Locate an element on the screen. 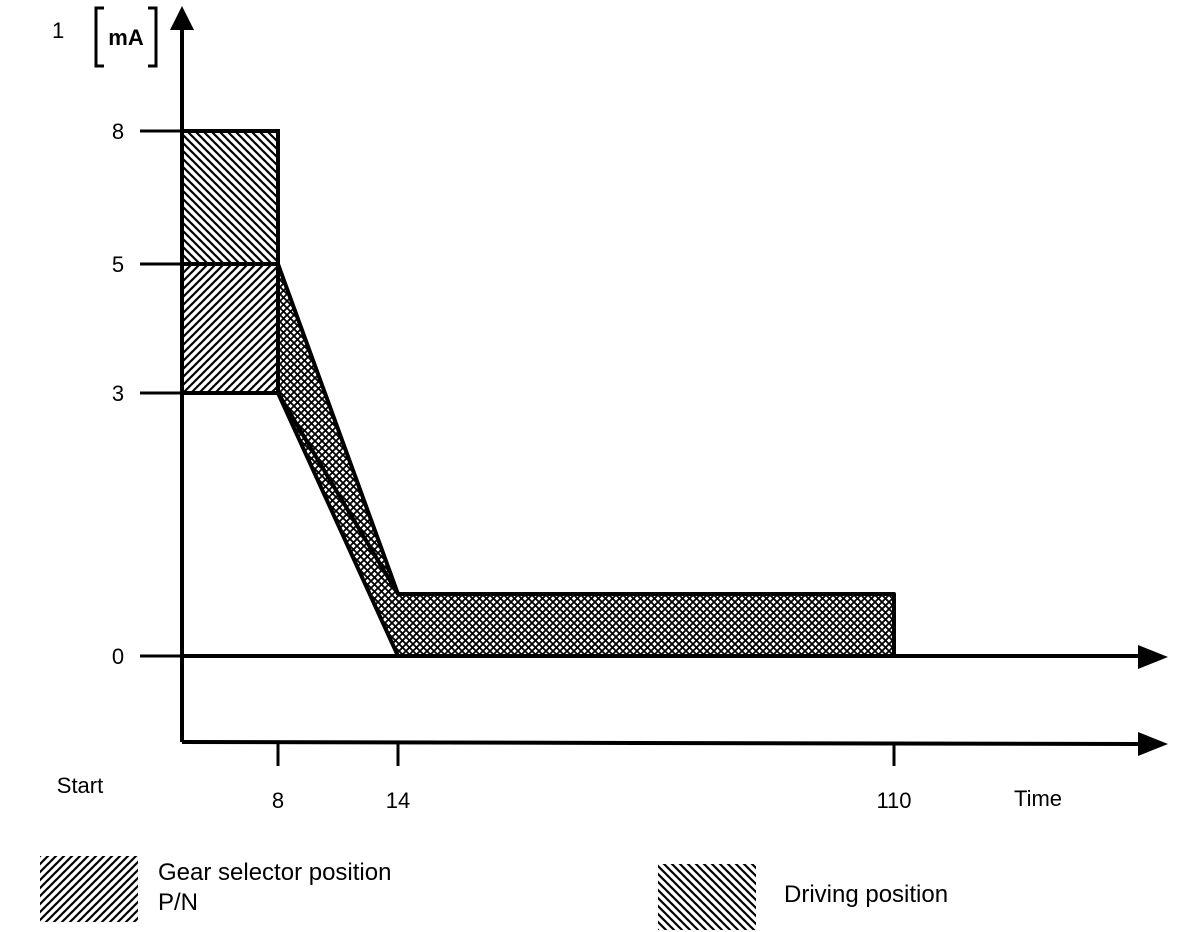 The image size is (1184, 932). y-tick-label: 8 is located at coordinates (118, 131).